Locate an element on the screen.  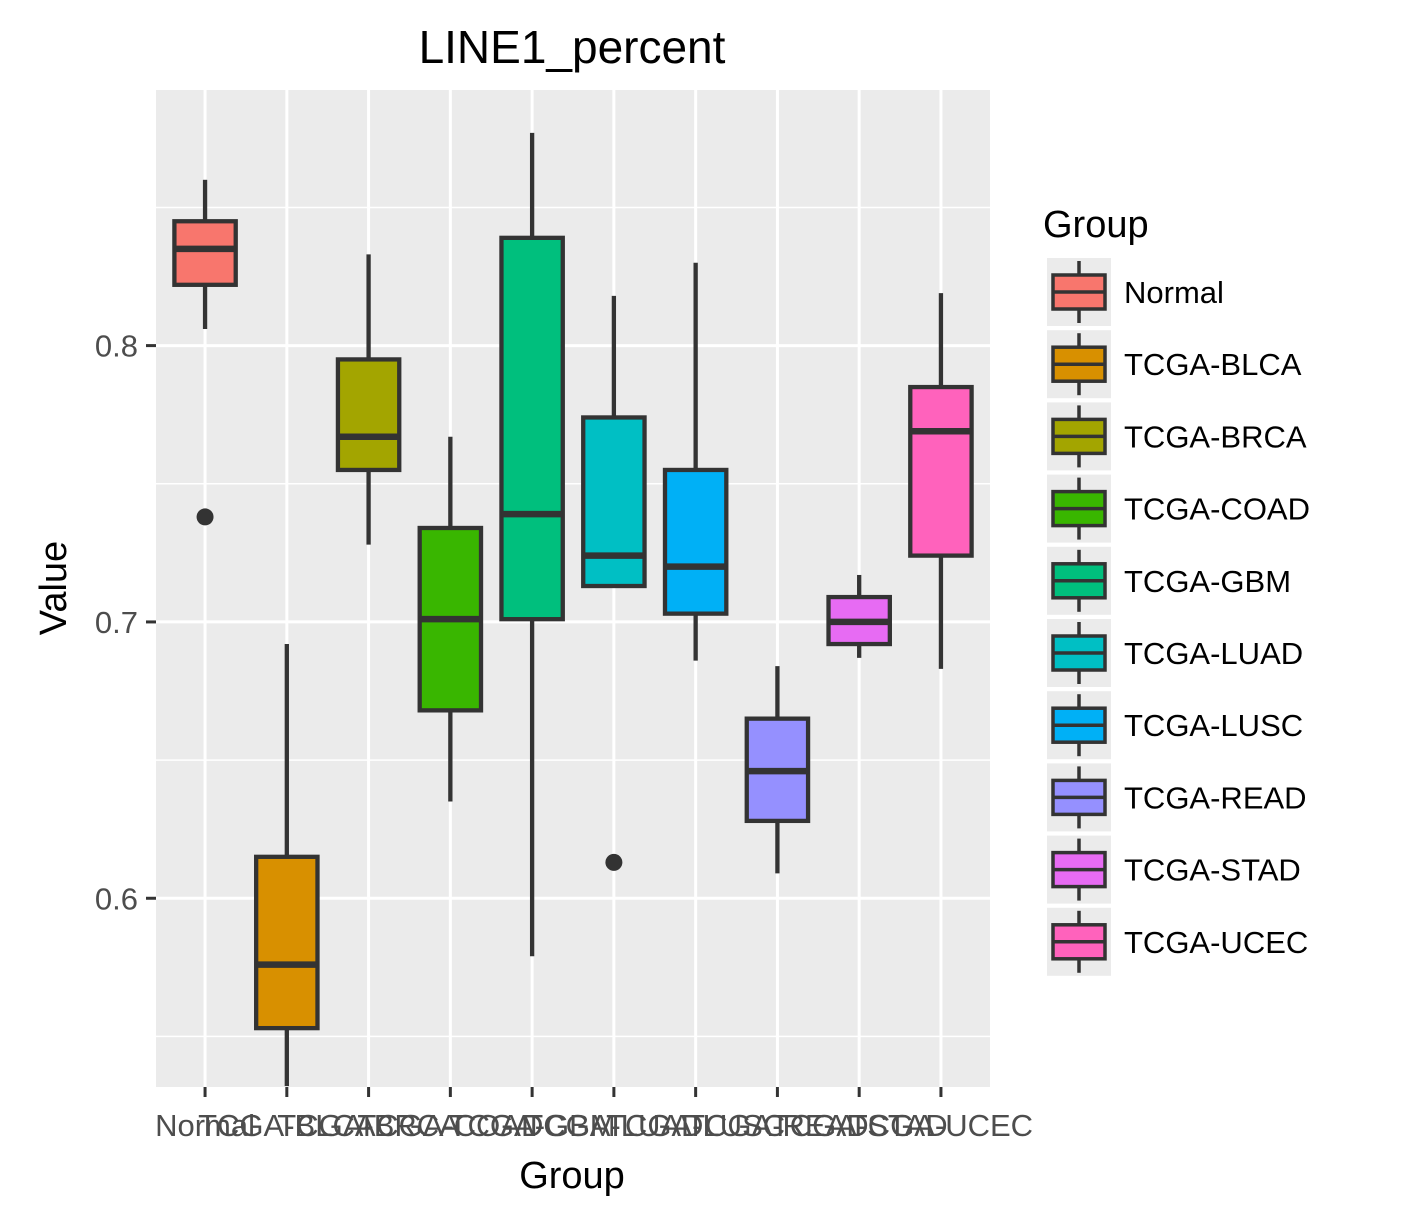
legend-item-tcga-read: TCGA-READ is located at coordinates (1177, 797).